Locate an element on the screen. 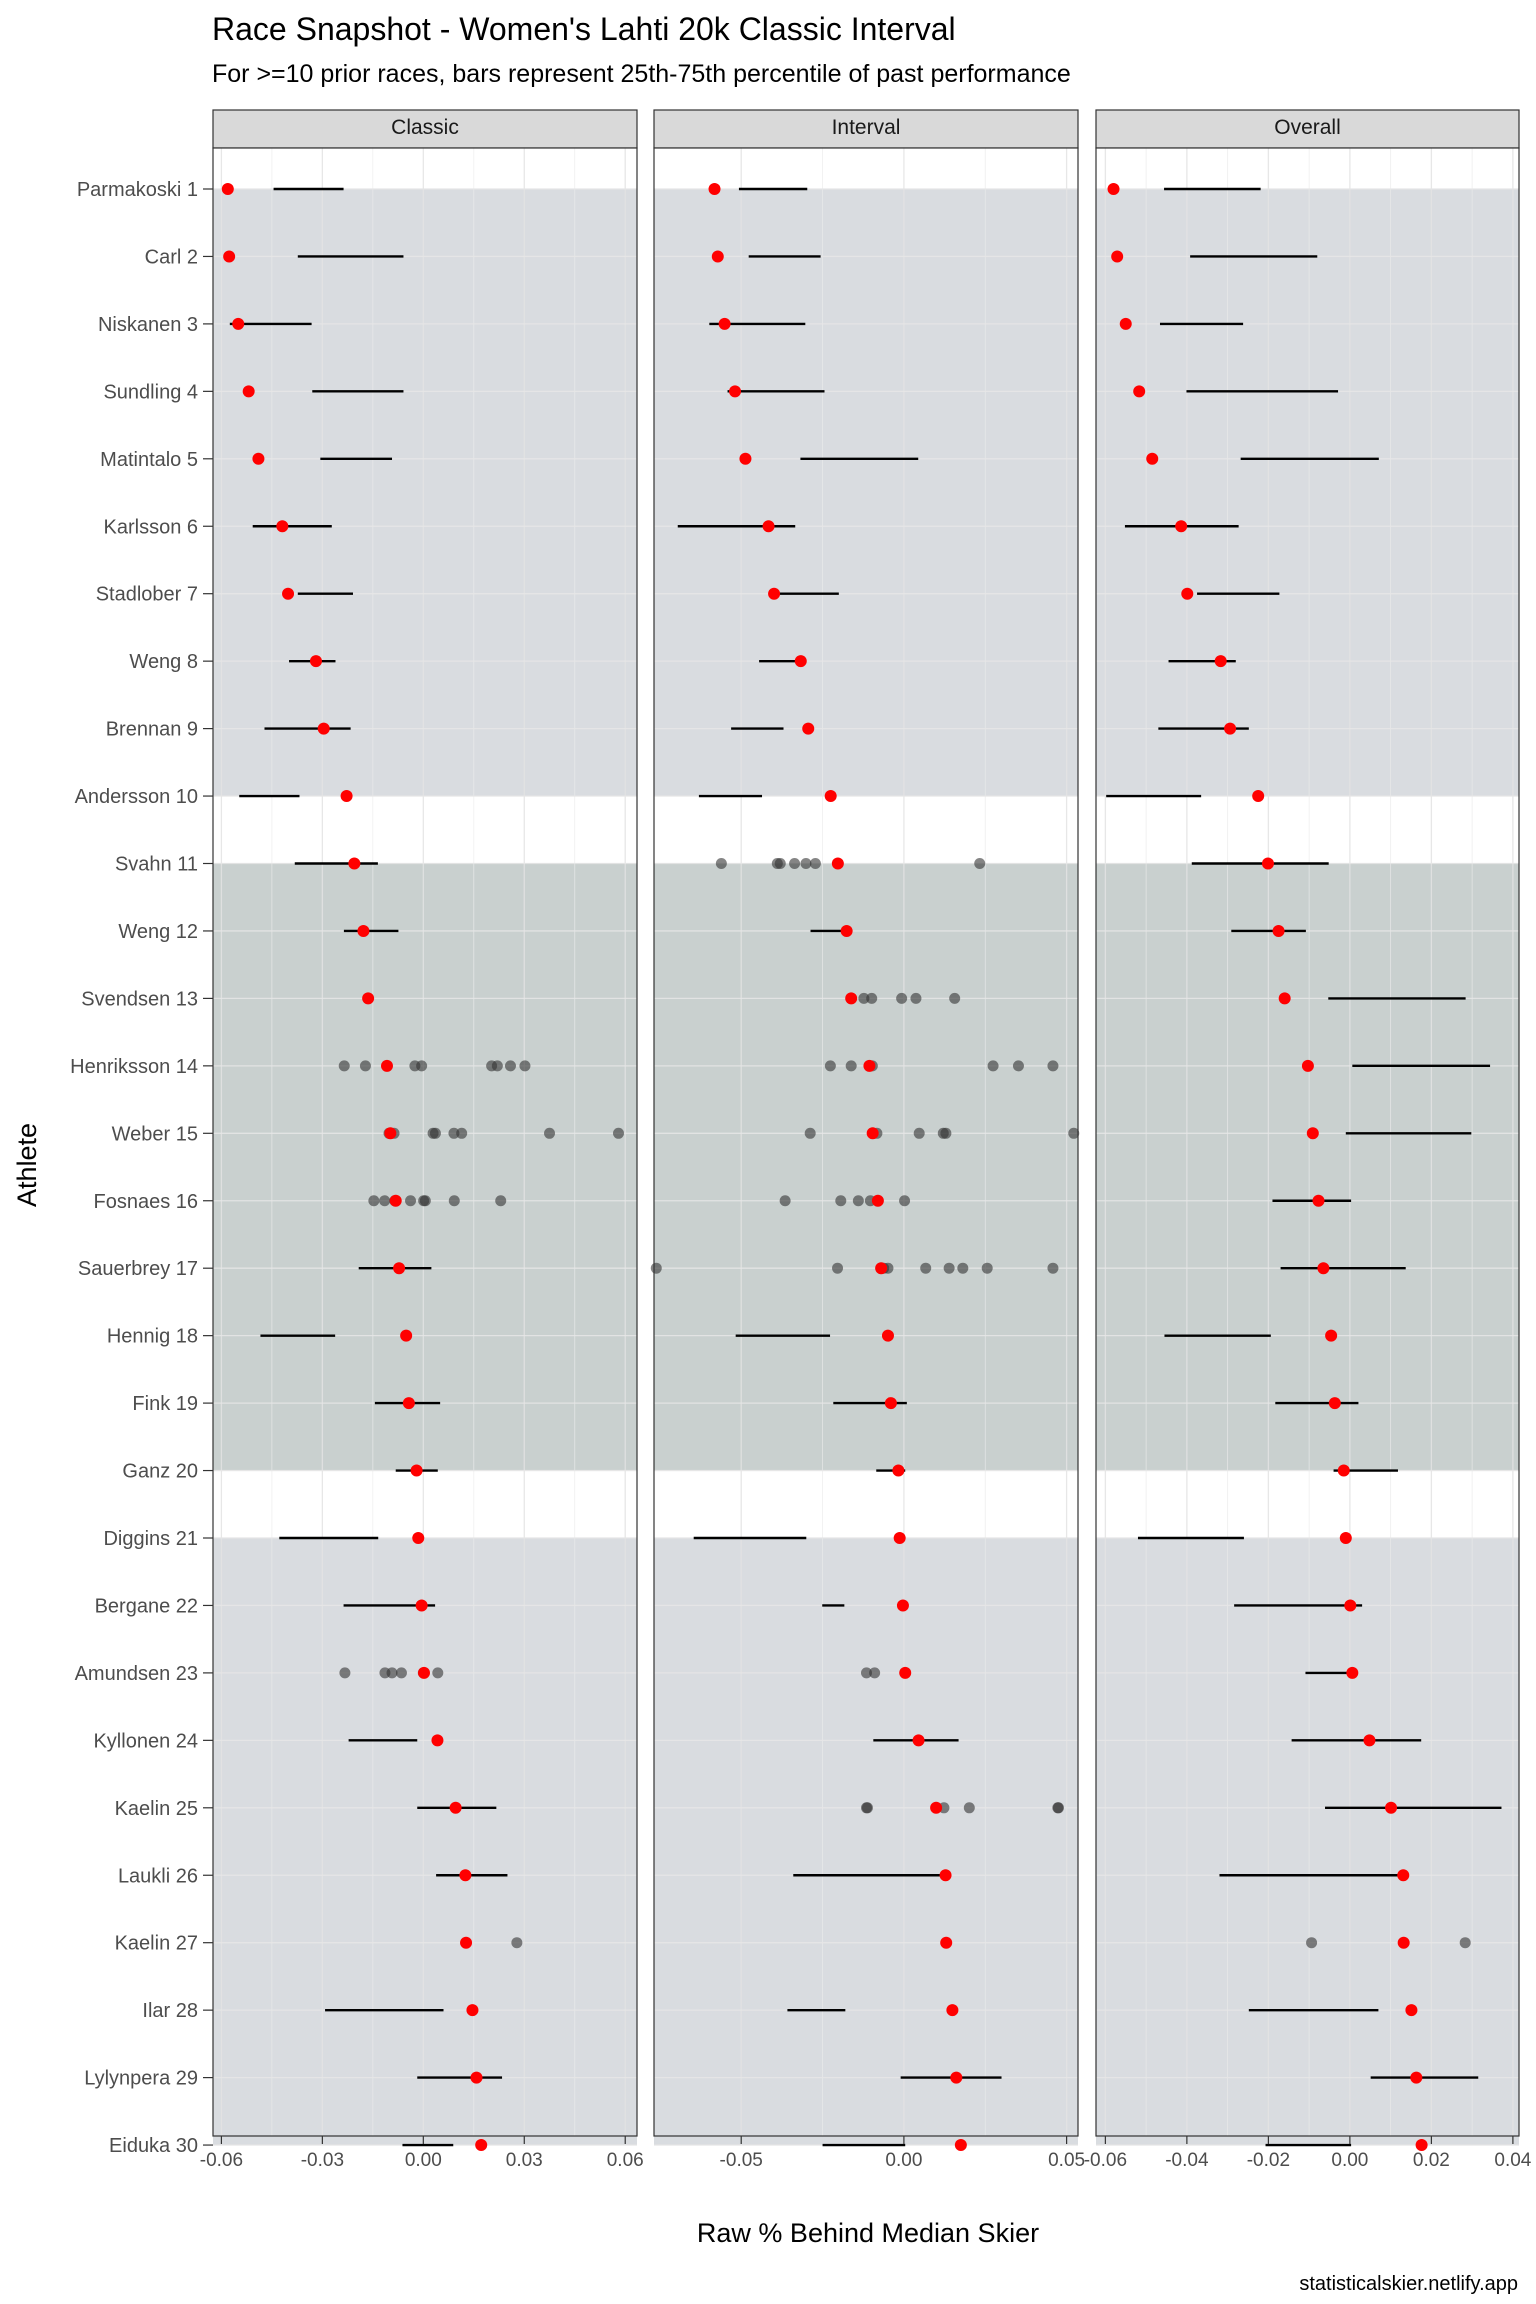 This screenshot has width=1536, height=2304. athlete-label: Henriksson 14 is located at coordinates (134, 1067).